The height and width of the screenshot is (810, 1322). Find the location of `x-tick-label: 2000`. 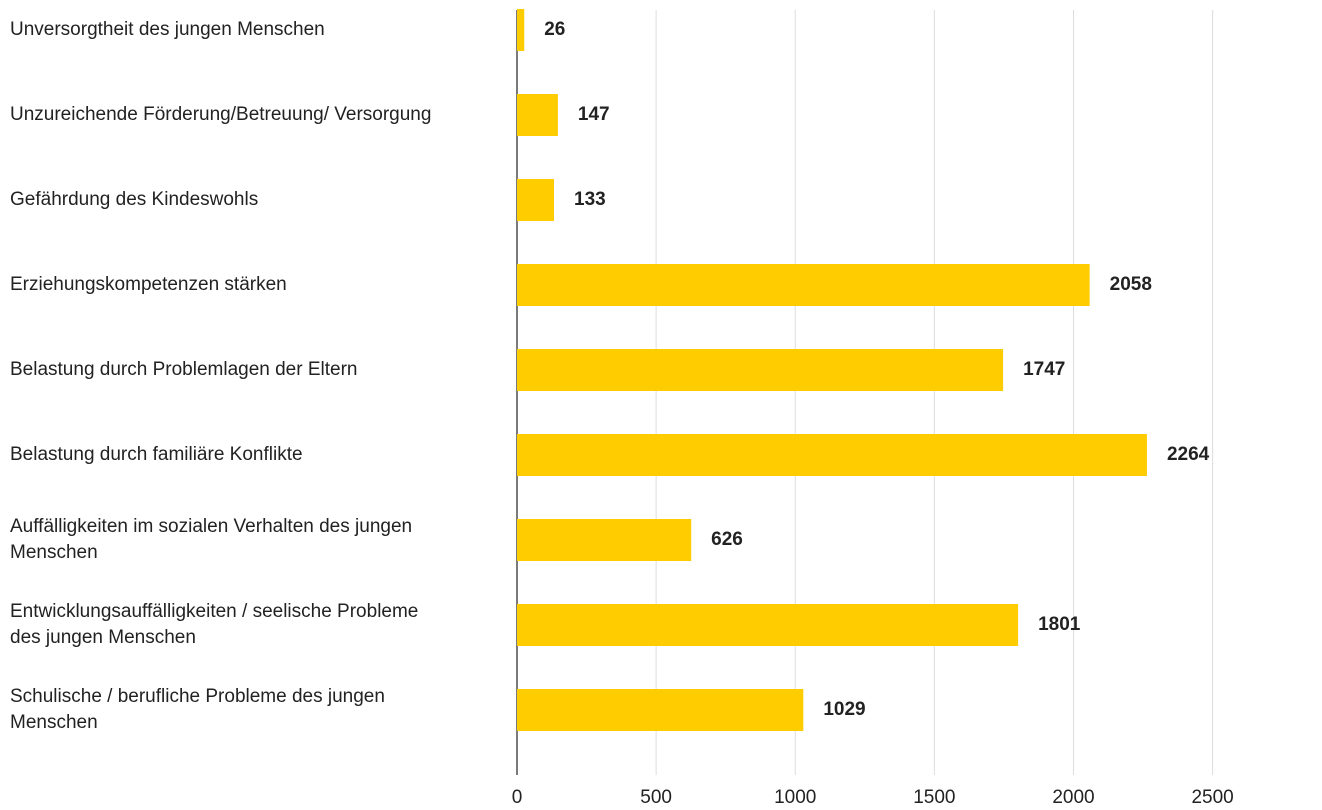

x-tick-label: 2000 is located at coordinates (1073, 797).